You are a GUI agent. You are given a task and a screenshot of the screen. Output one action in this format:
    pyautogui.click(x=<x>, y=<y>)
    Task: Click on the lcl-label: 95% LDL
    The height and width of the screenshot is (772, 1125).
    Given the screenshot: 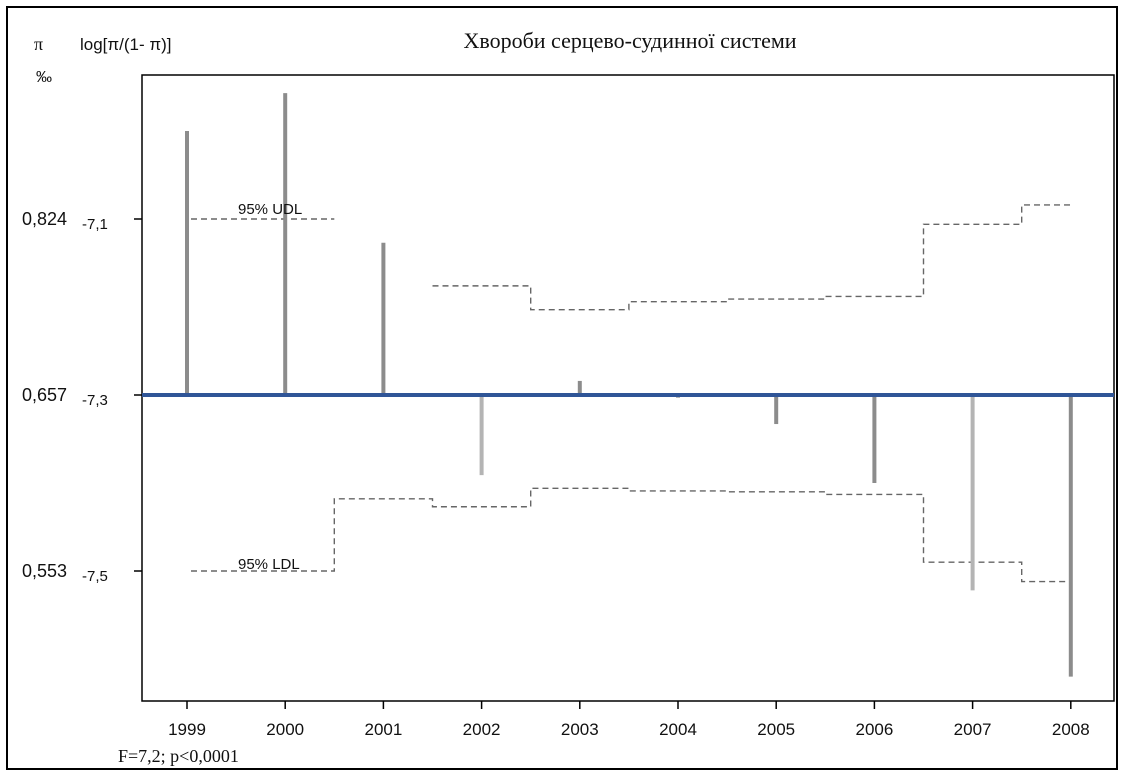 What is the action you would take?
    pyautogui.click(x=269, y=564)
    